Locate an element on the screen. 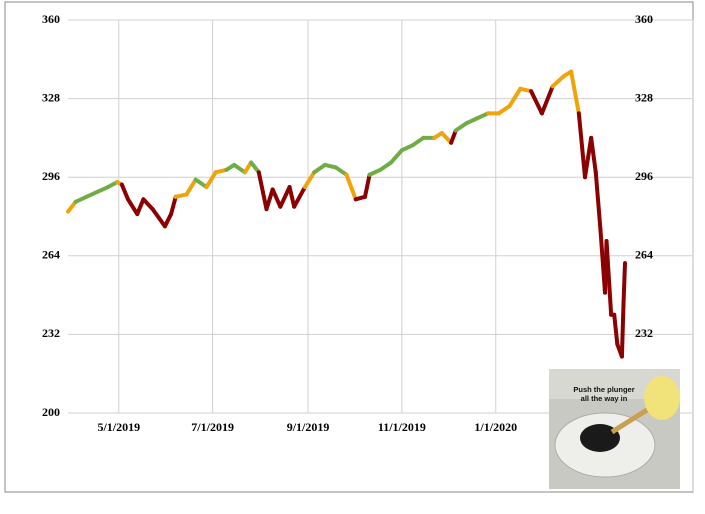 The height and width of the screenshot is (514, 705). x-tick-label: 11/1/2019 is located at coordinates (402, 427).